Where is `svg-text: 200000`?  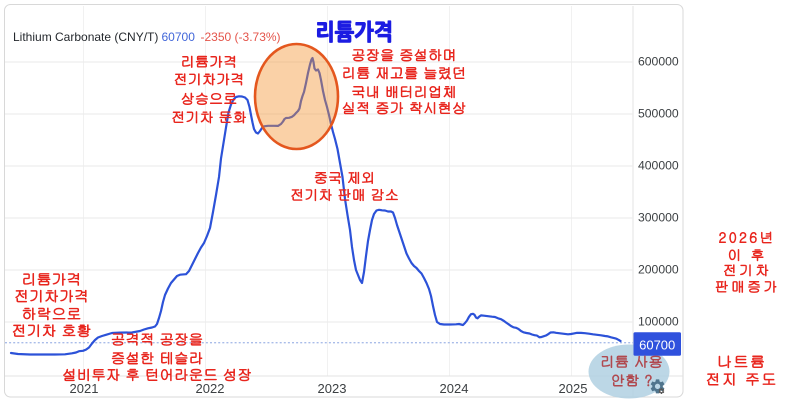
svg-text: 200000 is located at coordinates (658, 269).